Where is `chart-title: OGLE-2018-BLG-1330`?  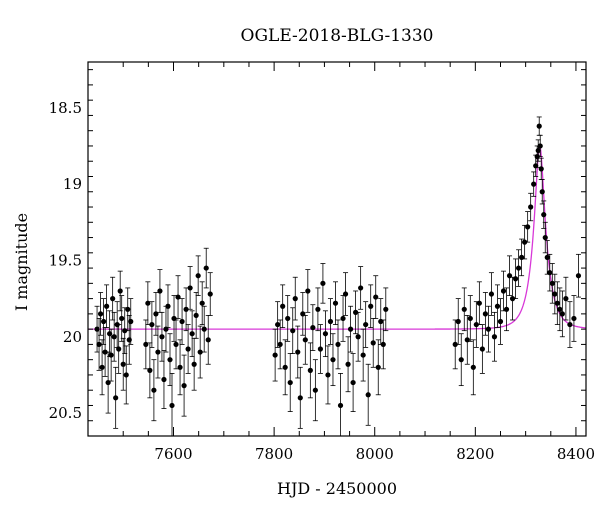
chart-title: OGLE-2018-BLG-1330 is located at coordinates (337, 36).